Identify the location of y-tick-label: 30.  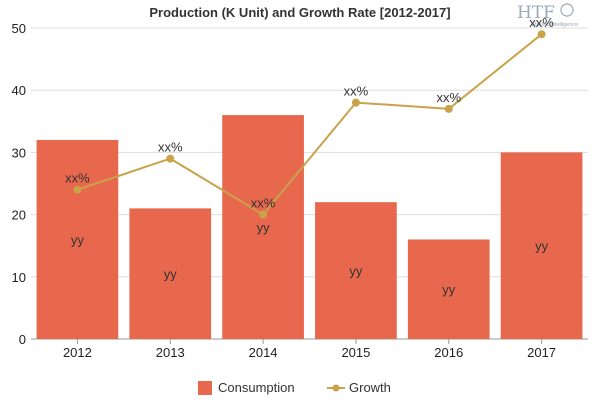
(19, 152).